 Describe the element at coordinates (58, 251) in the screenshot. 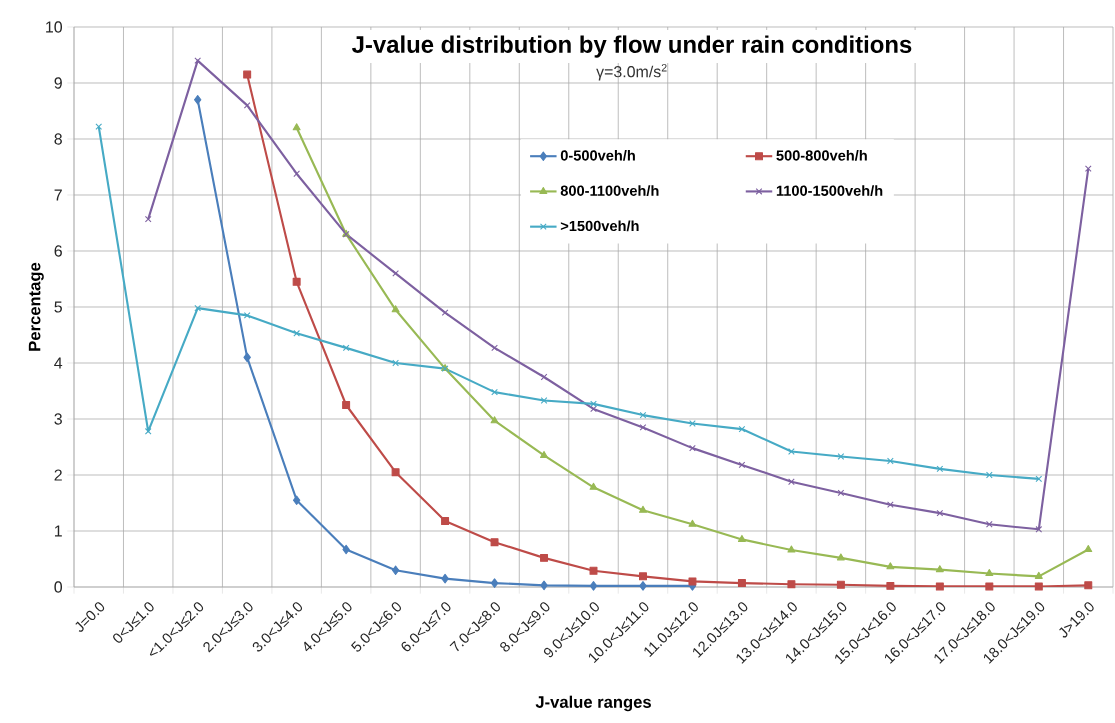

I see `y-tick-label: 6` at that location.